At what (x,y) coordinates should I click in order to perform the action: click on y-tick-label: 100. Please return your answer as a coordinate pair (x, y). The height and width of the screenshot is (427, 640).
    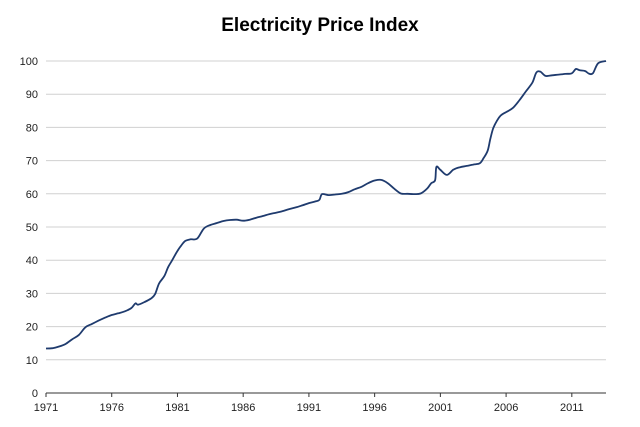
    Looking at the image, I should click on (29, 62).